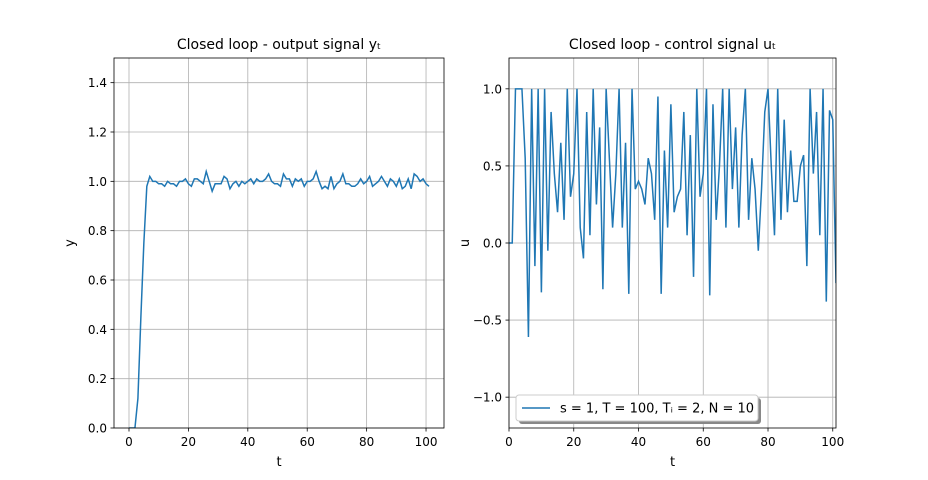 The width and height of the screenshot is (928, 480). What do you see at coordinates (70, 243) in the screenshot?
I see `y-axis-label: y` at bounding box center [70, 243].